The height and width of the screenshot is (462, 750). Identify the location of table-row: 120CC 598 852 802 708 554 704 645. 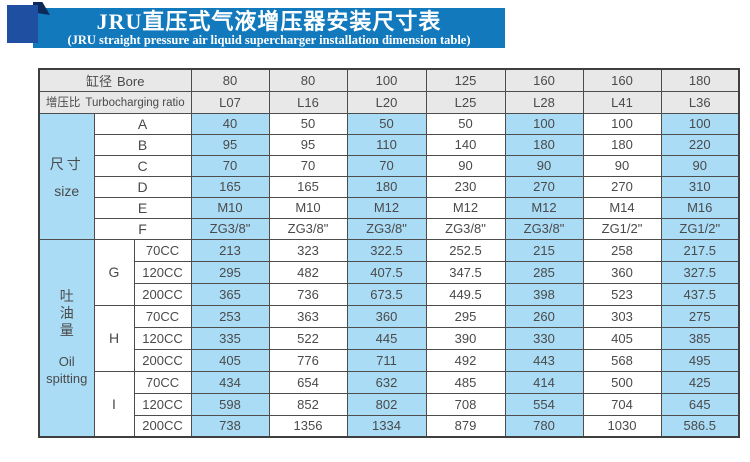
(389, 404).